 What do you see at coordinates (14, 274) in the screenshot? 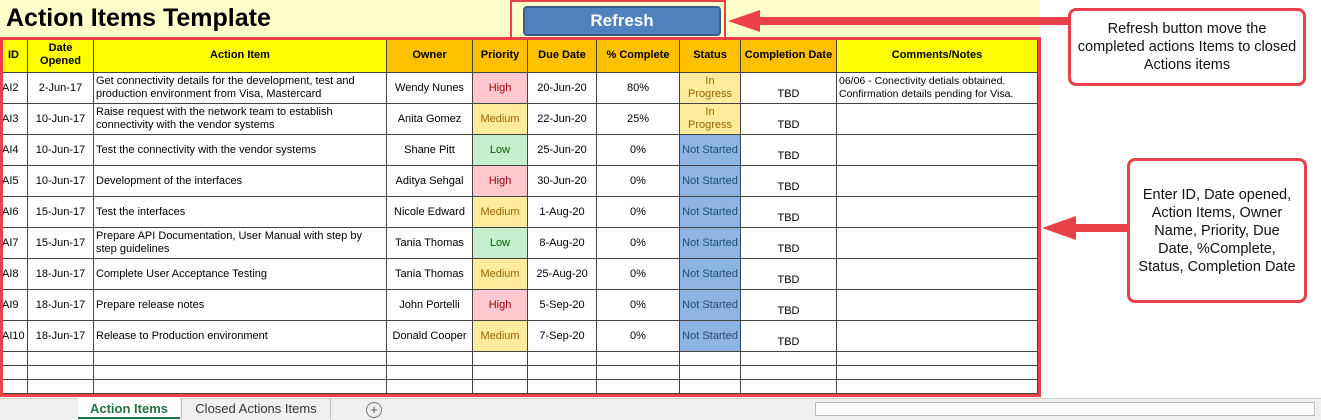
I see `cell: AI8` at bounding box center [14, 274].